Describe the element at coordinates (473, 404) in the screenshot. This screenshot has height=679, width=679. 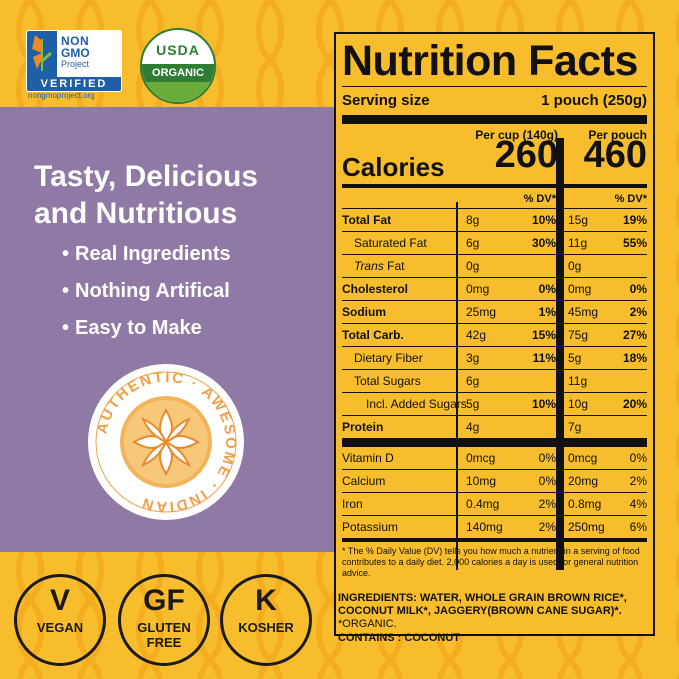
I see `amount-per-cup: 5g` at that location.